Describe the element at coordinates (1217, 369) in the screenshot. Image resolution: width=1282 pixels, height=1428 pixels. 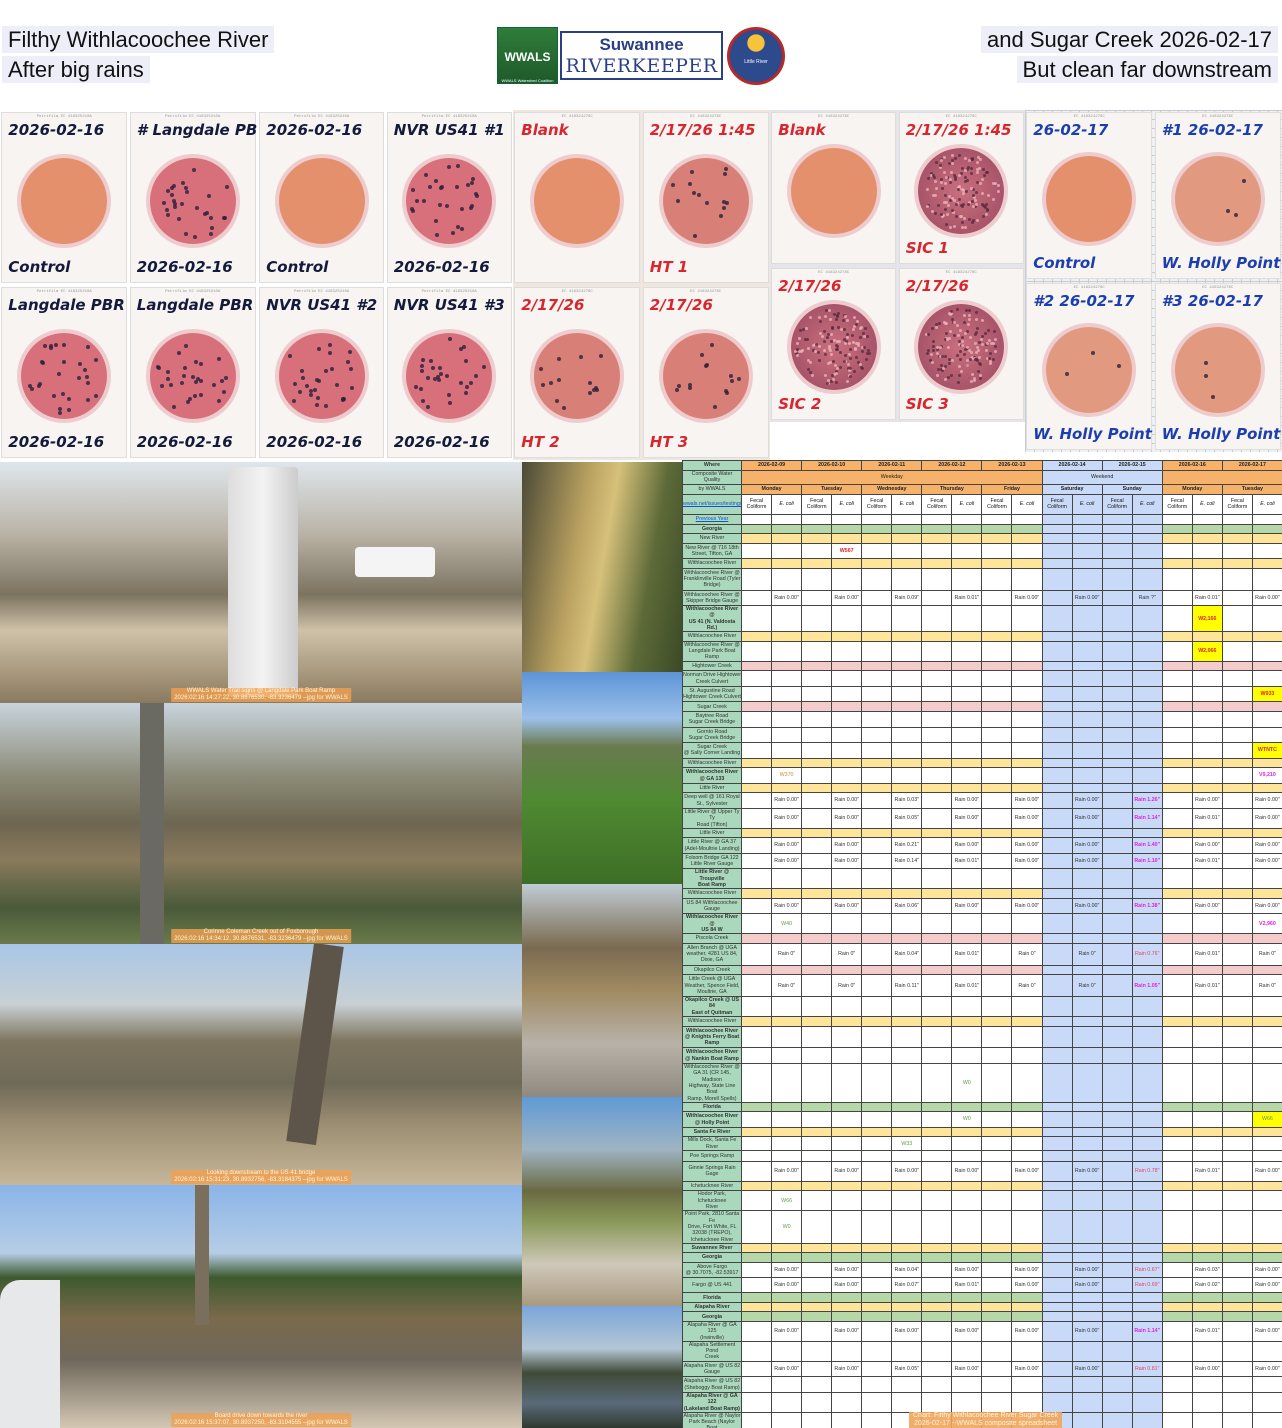
I see `culture-circle` at that location.